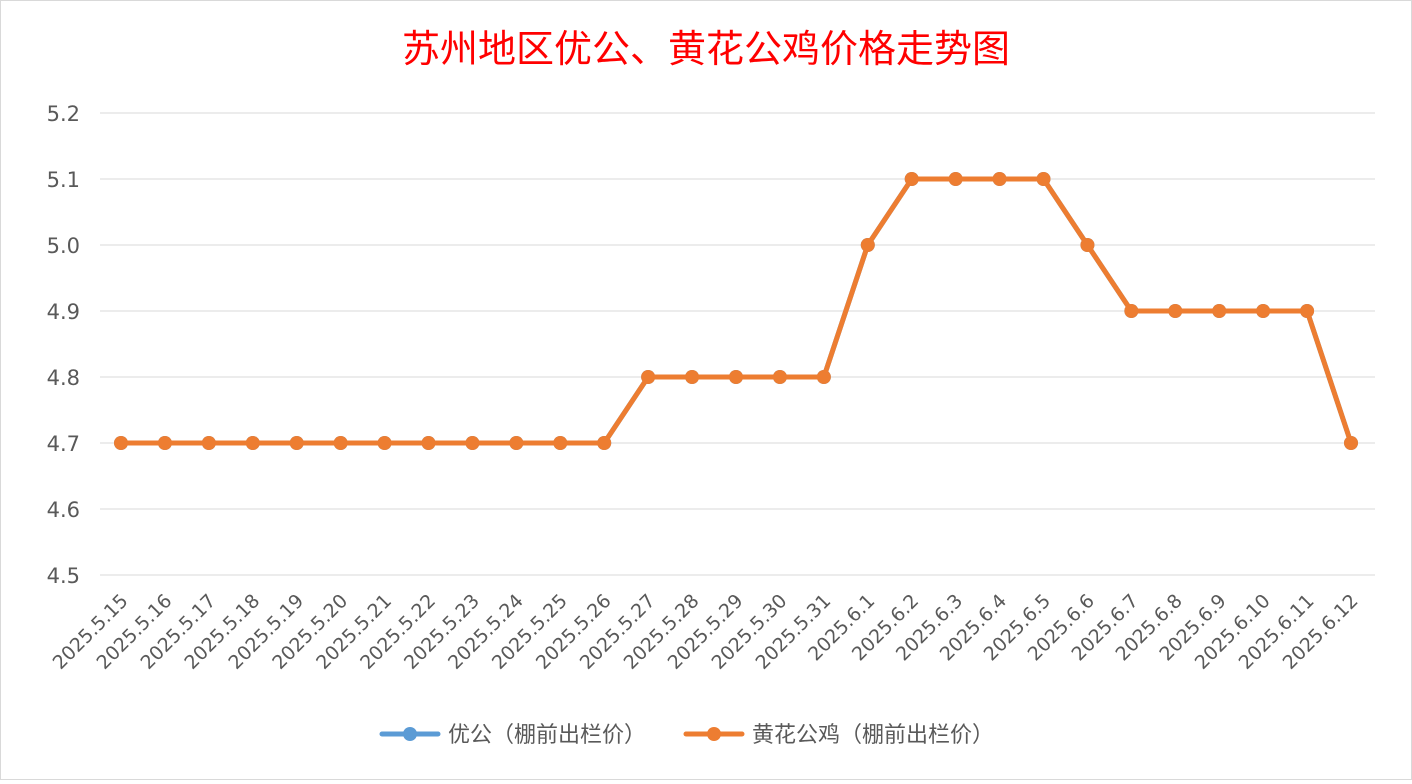 Image resolution: width=1412 pixels, height=784 pixels. I want to click on y-tick-label: 5.1, so click(63, 180).